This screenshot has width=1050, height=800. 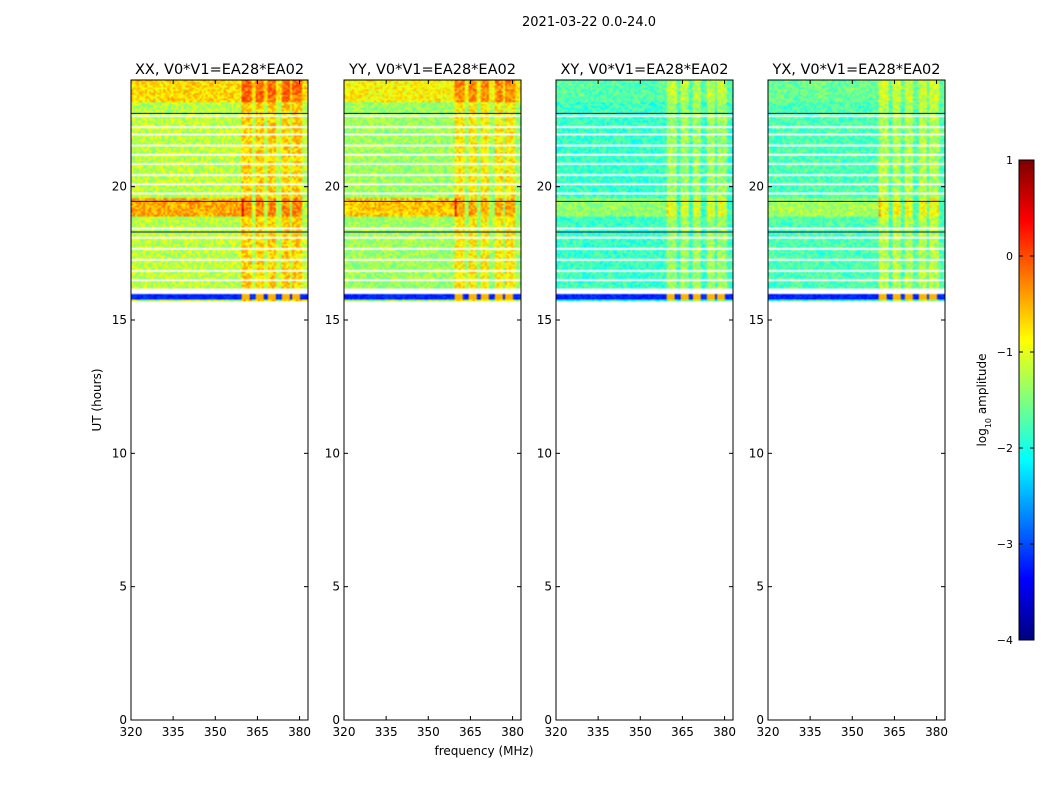 I want to click on colorbar: 1 0 −1 −2 −3 −4 log10 amplitude, so click(x=1005, y=400).